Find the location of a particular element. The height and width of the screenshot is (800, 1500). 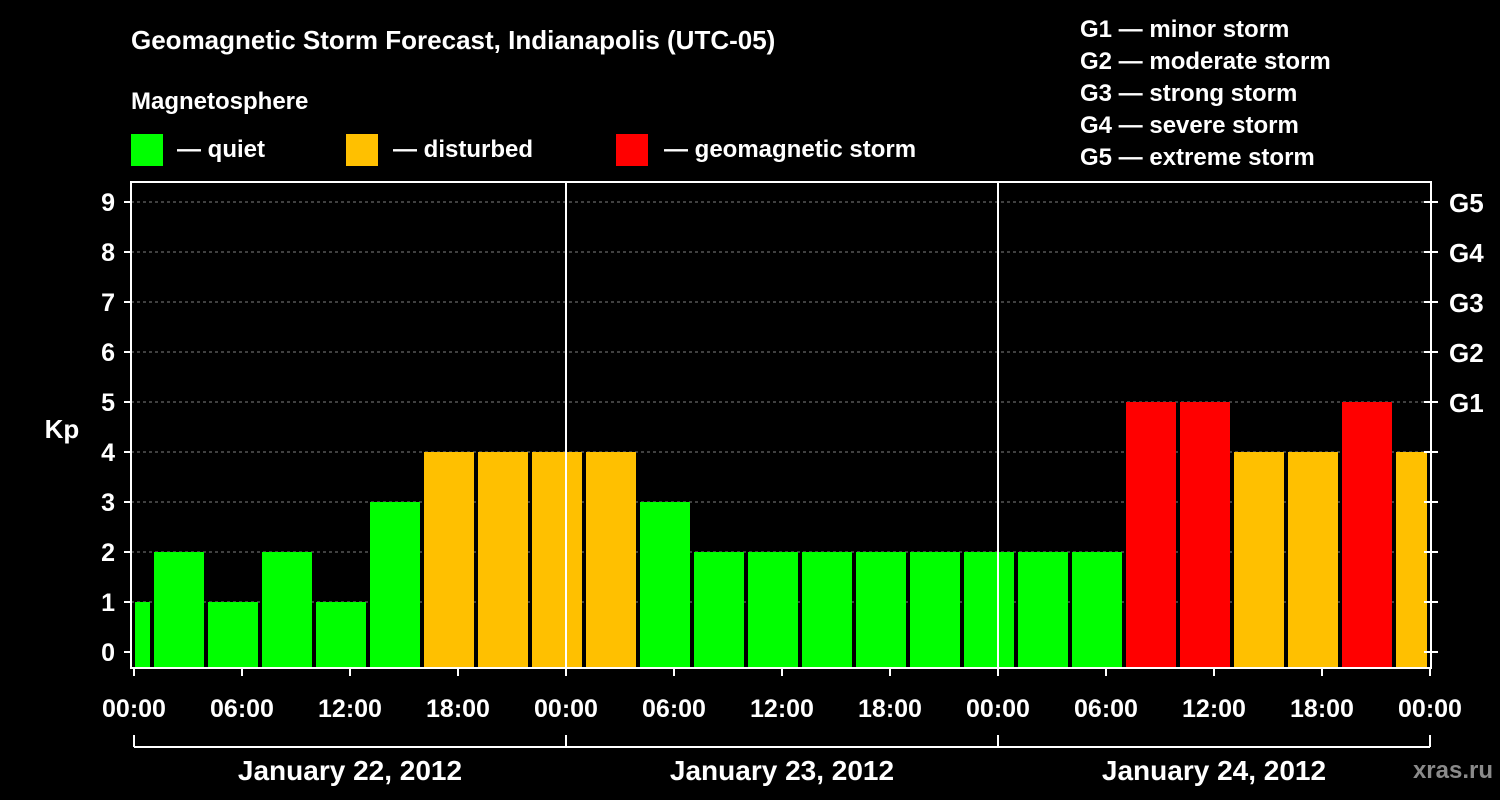

y-tick-label-3: 3 is located at coordinates (108, 503).